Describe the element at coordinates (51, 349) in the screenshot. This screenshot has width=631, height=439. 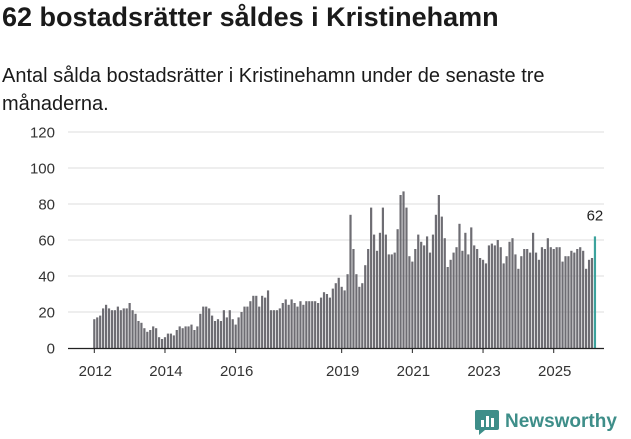
I see `y-tick-label: 0` at that location.